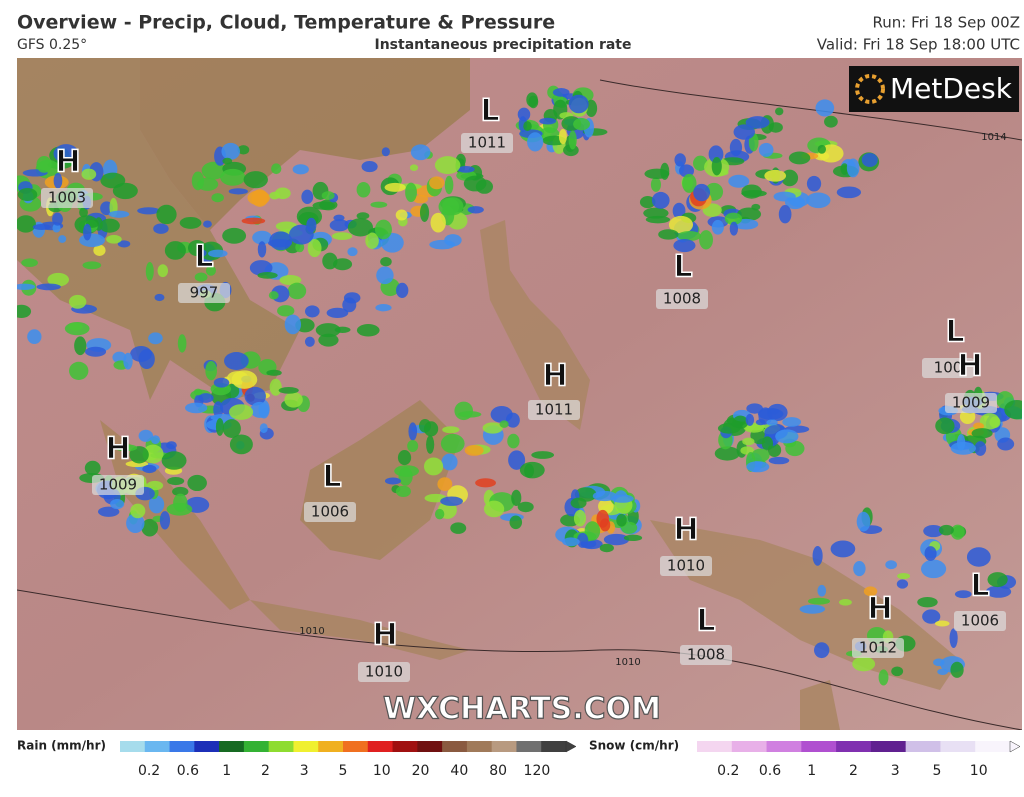  I want to click on legend-label: 0.2, so click(728, 771).